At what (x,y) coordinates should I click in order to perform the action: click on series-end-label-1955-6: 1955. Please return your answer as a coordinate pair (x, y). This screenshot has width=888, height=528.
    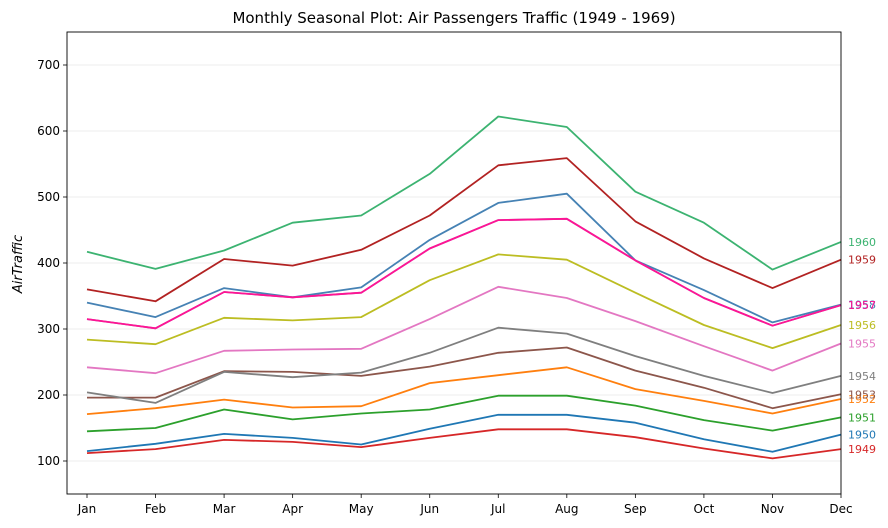
    Looking at the image, I should click on (862, 344).